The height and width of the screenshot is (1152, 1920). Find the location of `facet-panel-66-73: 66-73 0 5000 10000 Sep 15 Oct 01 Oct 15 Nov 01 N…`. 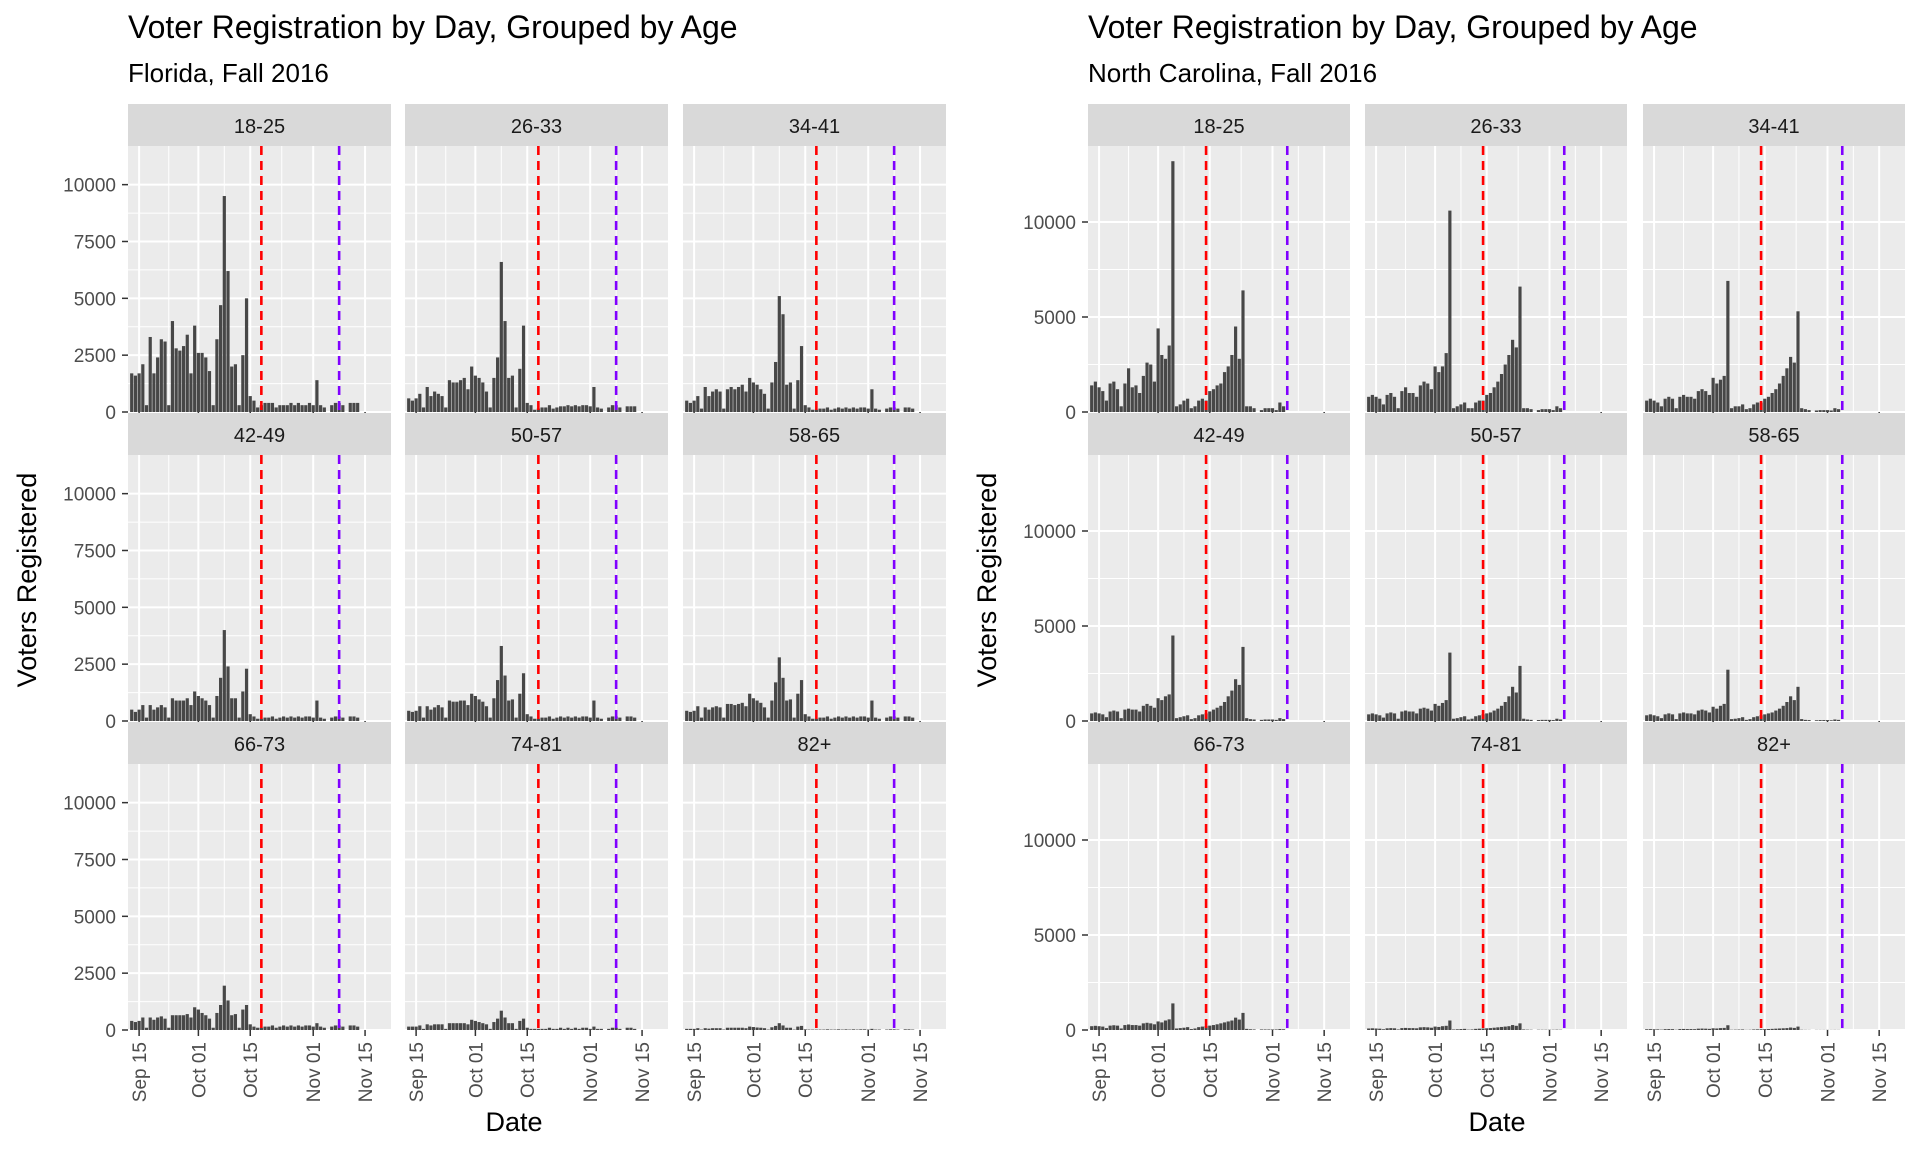

facet-panel-66-73: 66-73 0 5000 10000 Sep 15 Oct 01 Oct 15 Nov 01 N… is located at coordinates (1186, 912).